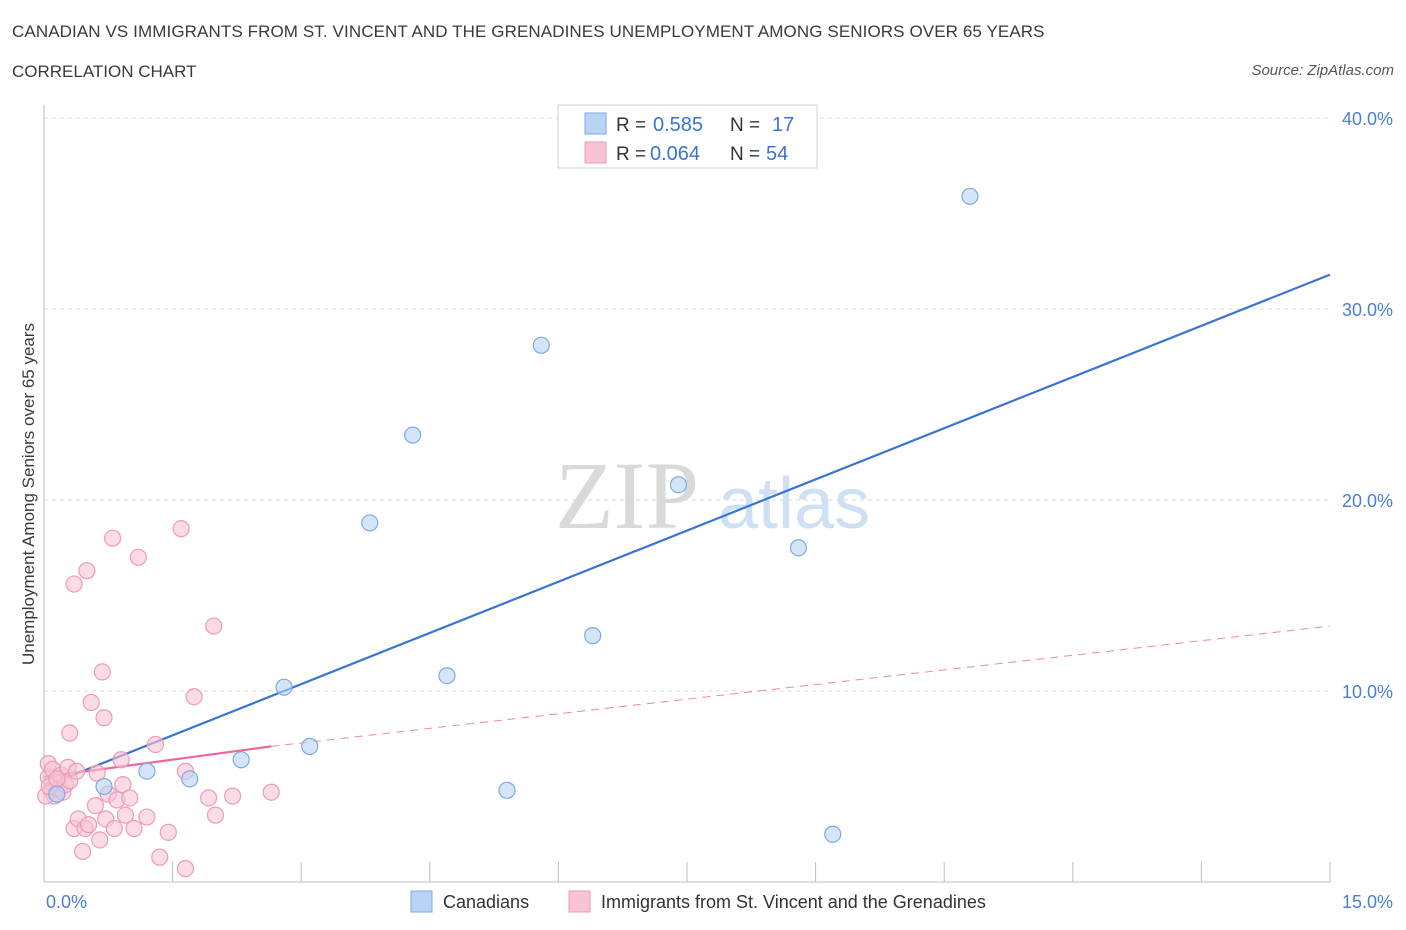 The width and height of the screenshot is (1406, 930). What do you see at coordinates (595, 152) in the screenshot?
I see `legend-swatch-immigrants` at bounding box center [595, 152].